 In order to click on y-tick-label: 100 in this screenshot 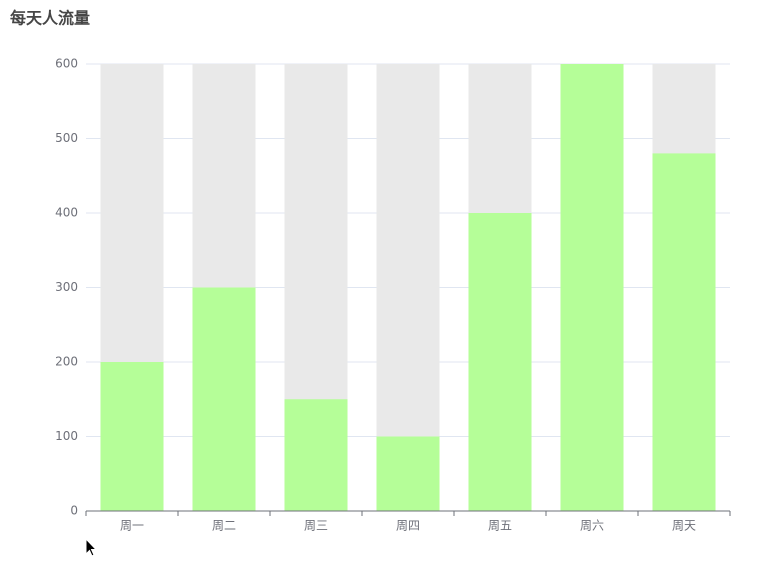, I will do `click(66, 436)`.